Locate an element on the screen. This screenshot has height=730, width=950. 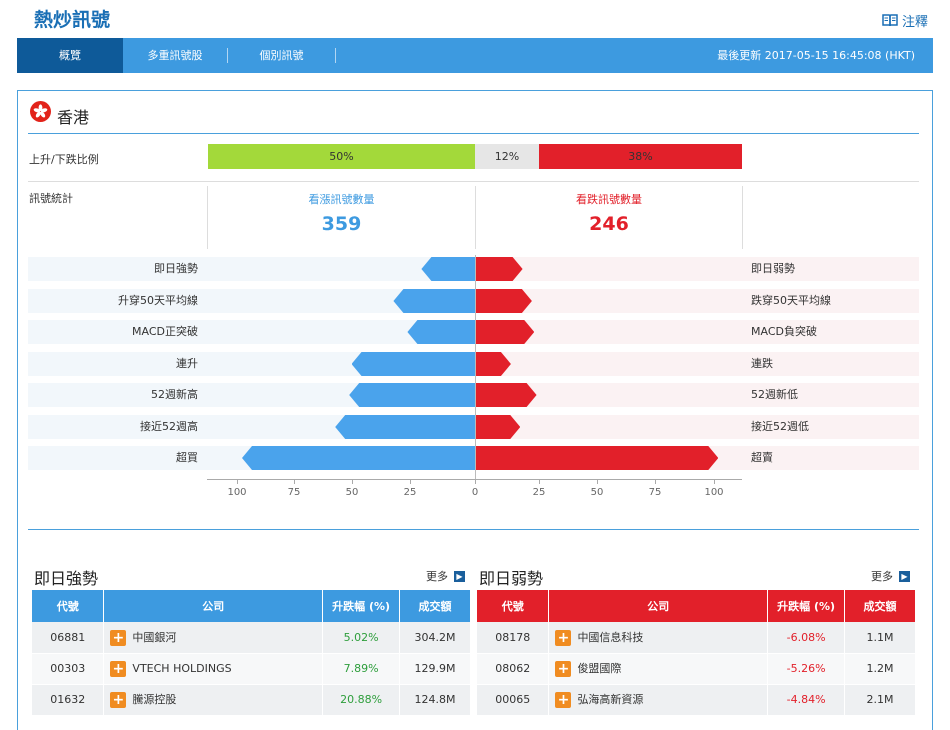
stock-code: 06881 is located at coordinates (68, 638).